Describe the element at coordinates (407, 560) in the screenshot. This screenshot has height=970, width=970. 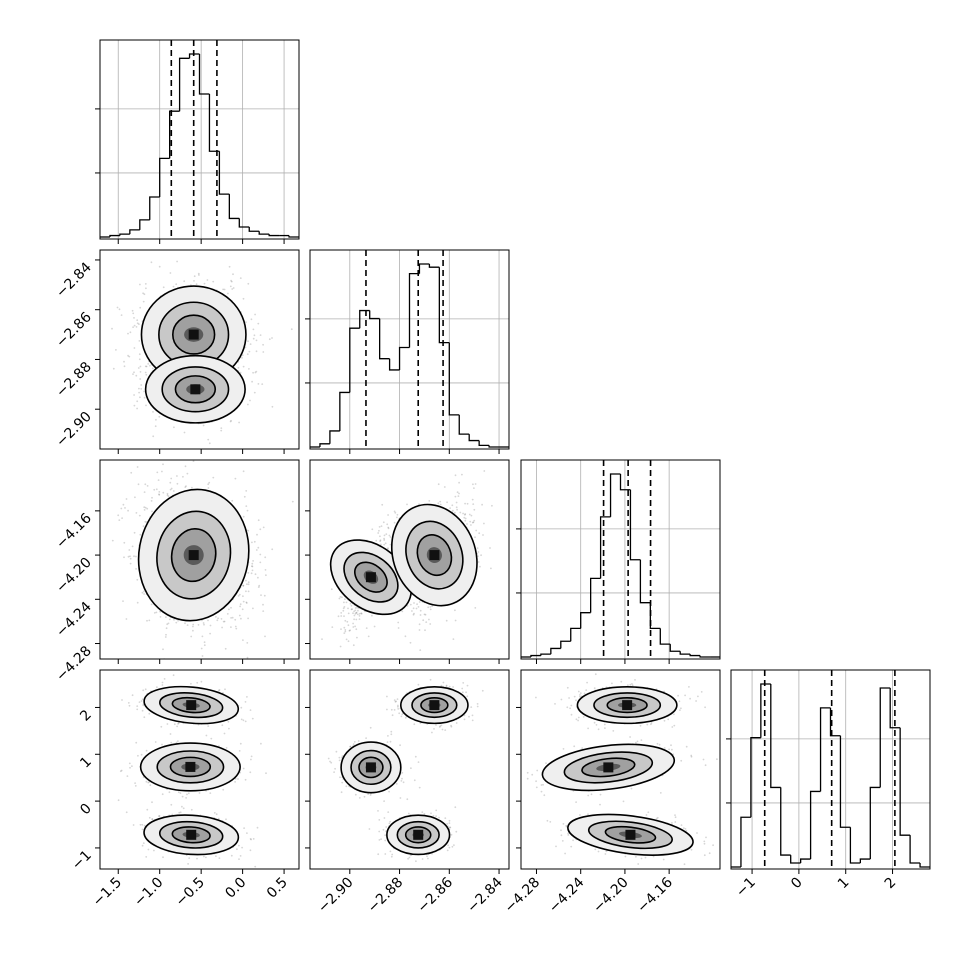
I see `panel-2-1-plot-area` at that location.